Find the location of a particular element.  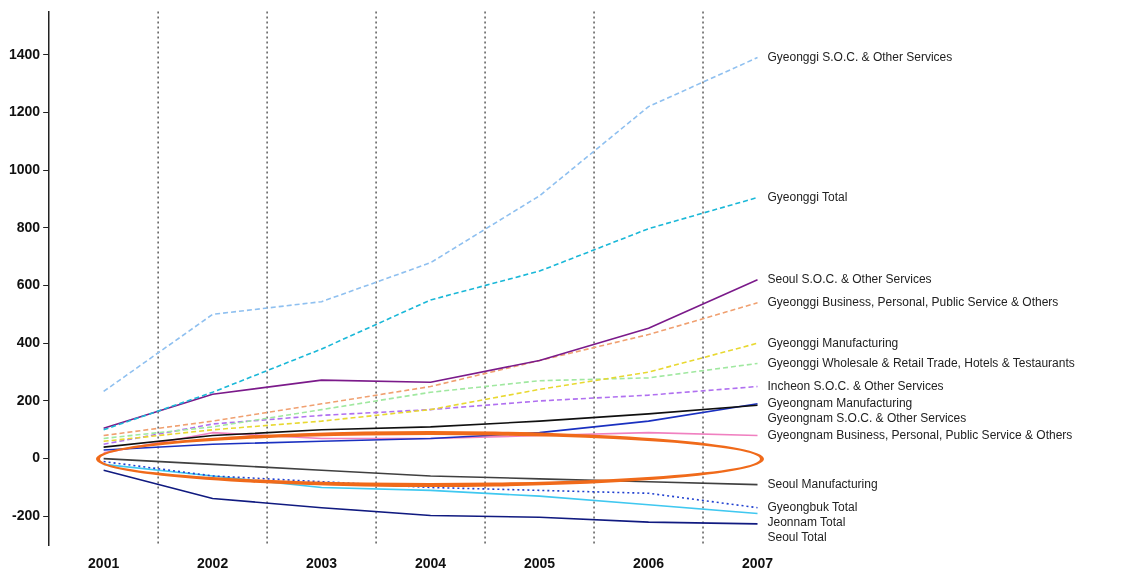

x-tick-label: 2002 is located at coordinates (213, 563).